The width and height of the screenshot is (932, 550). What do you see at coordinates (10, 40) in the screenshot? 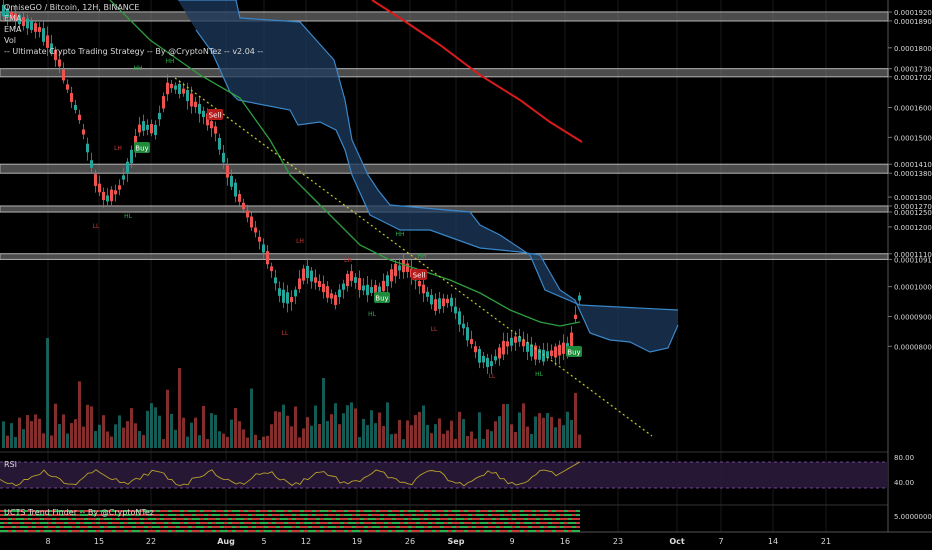
I see `indicator-volume: Vol` at bounding box center [10, 40].